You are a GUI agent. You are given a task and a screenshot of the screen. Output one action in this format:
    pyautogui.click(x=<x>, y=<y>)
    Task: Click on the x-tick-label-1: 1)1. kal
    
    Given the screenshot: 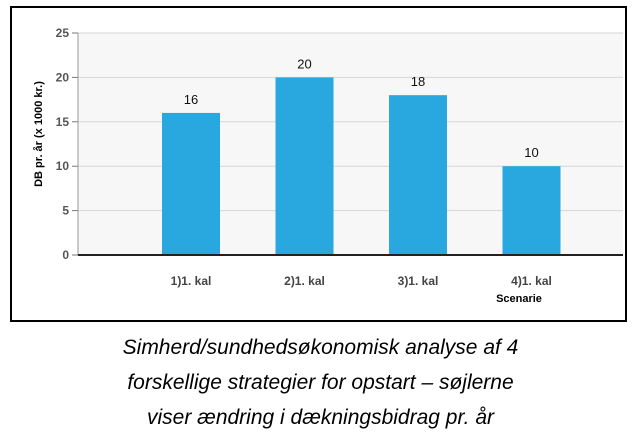 What is the action you would take?
    pyautogui.click(x=191, y=281)
    